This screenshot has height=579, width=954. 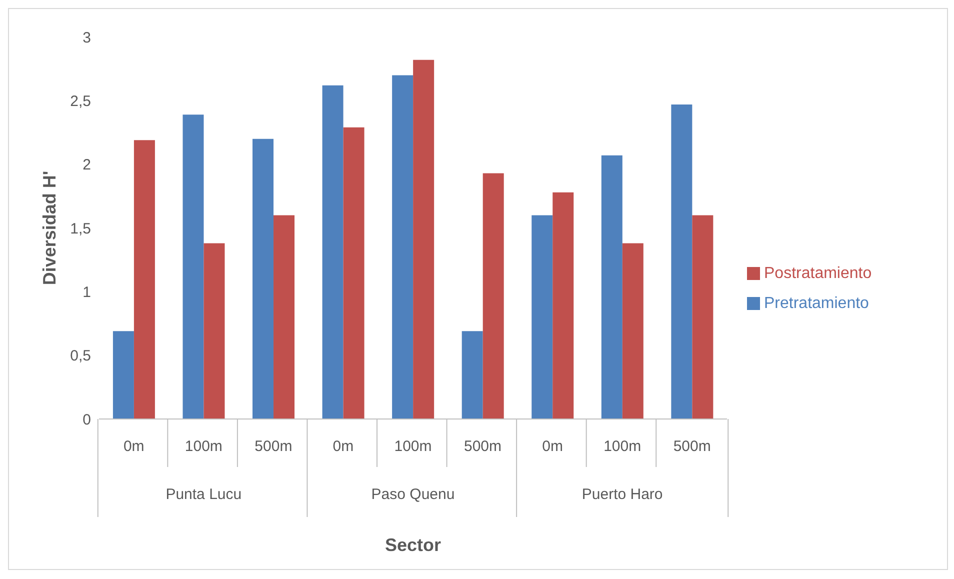 What do you see at coordinates (413, 545) in the screenshot?
I see `x-axis-title: Sector` at bounding box center [413, 545].